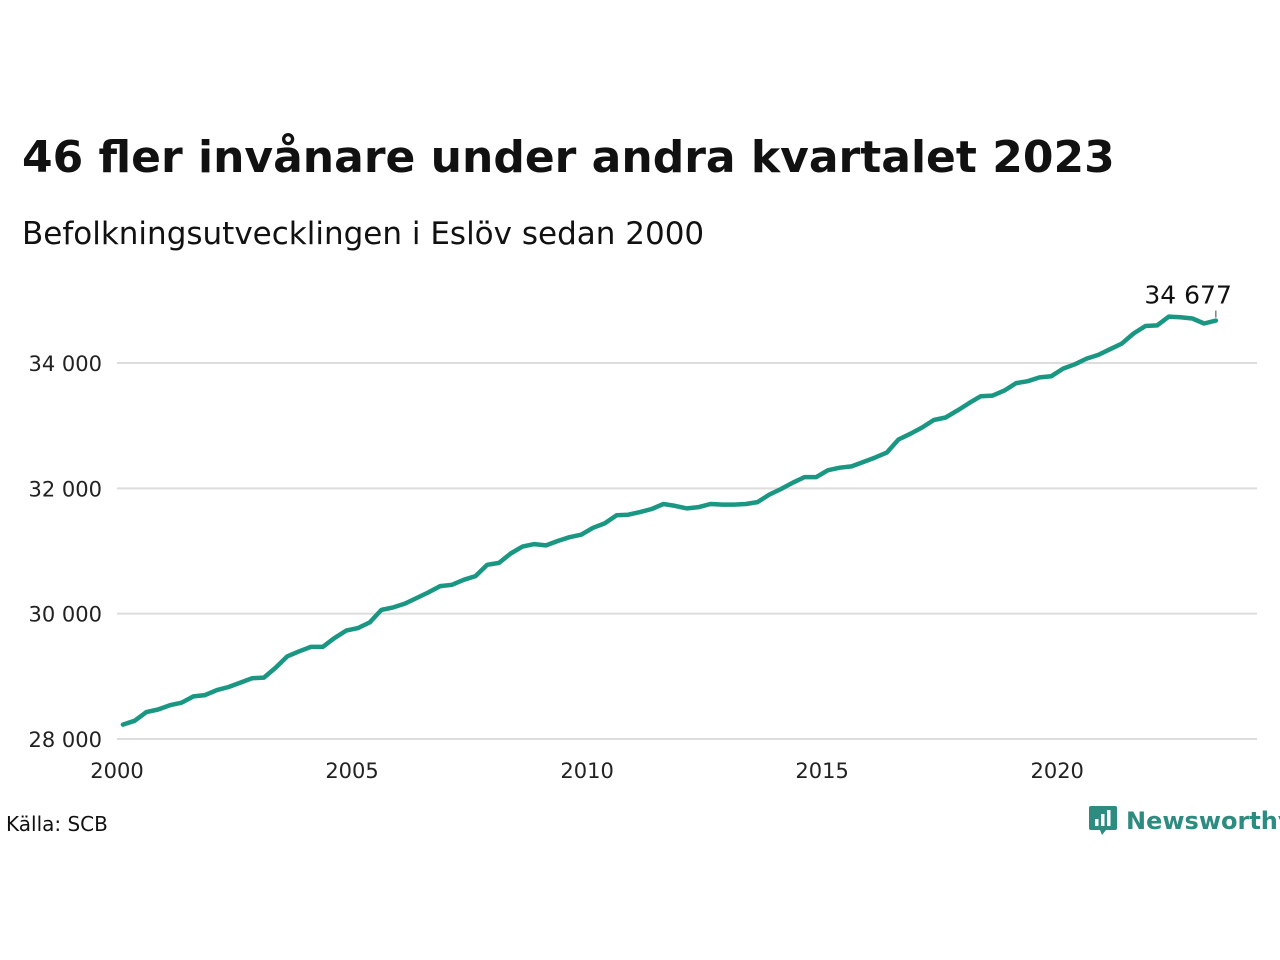 Image resolution: width=1280 pixels, height=960 pixels. I want to click on y-tick-label: 28 000, so click(65, 740).